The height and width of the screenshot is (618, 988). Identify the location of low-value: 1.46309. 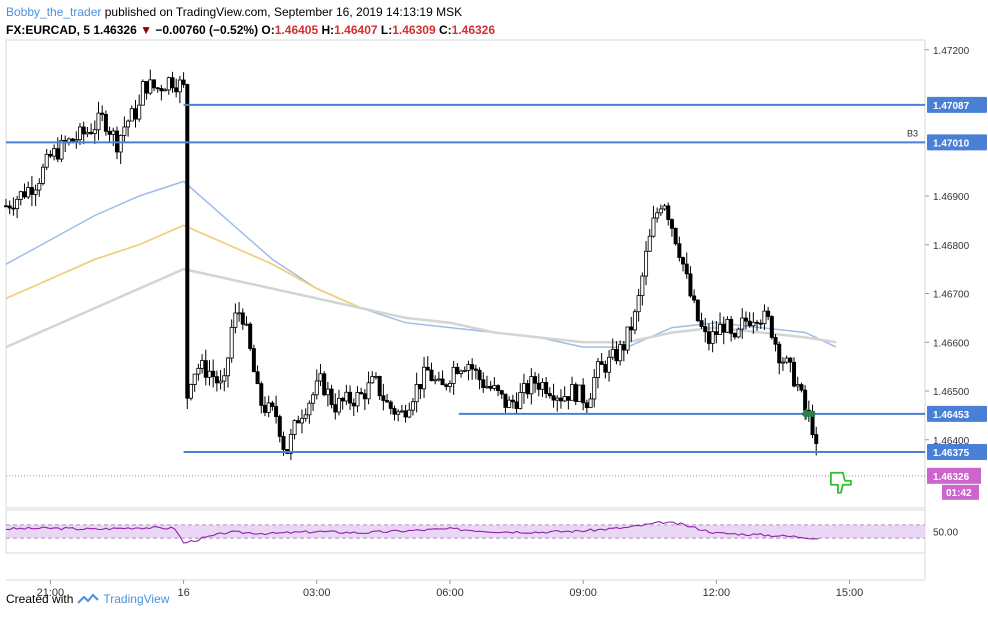
(414, 30).